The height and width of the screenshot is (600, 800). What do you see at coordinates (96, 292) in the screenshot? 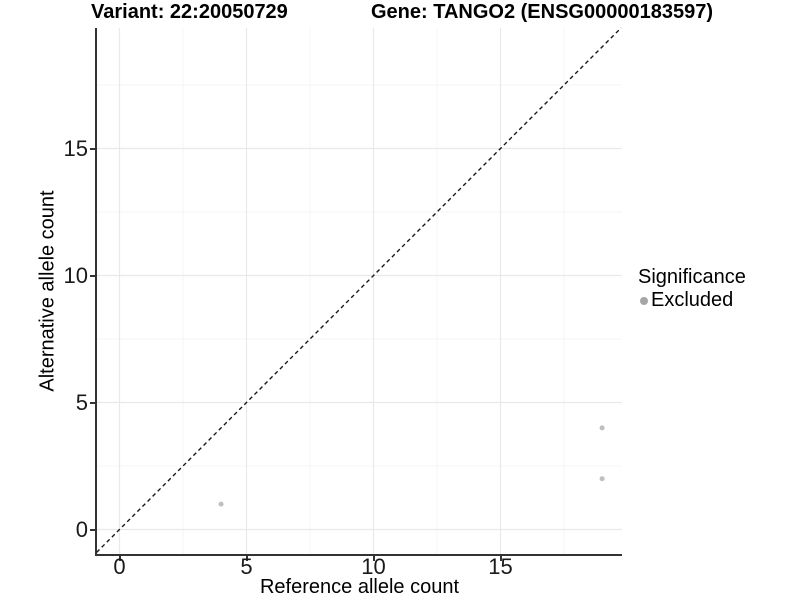
I see `y-axis-line` at bounding box center [96, 292].